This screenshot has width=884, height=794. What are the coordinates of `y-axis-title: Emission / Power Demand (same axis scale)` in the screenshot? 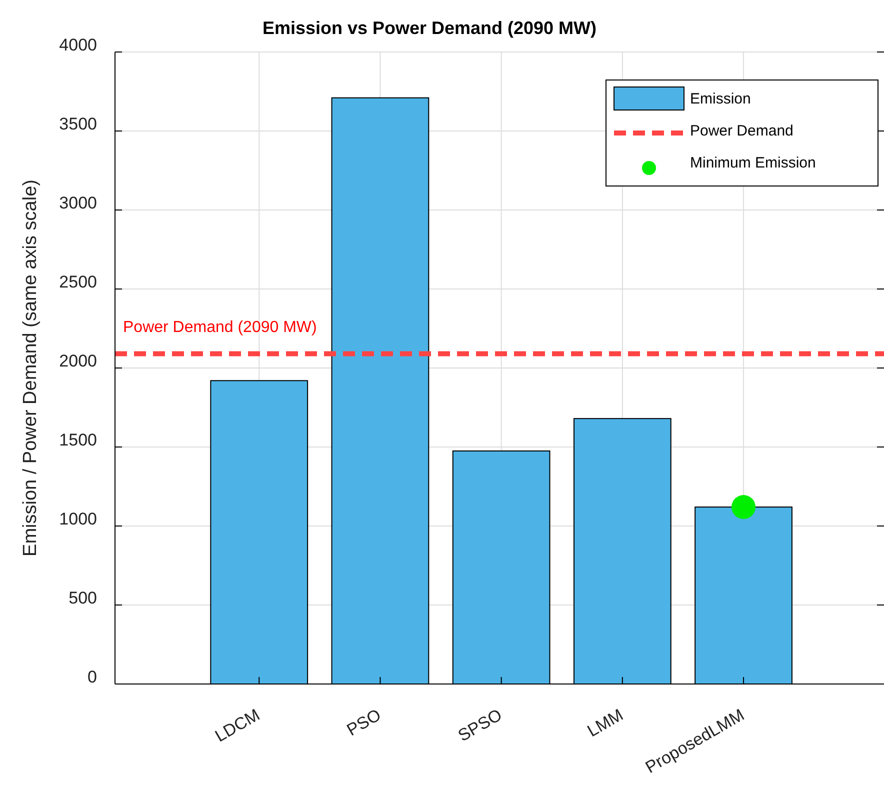 It's located at (30, 368).